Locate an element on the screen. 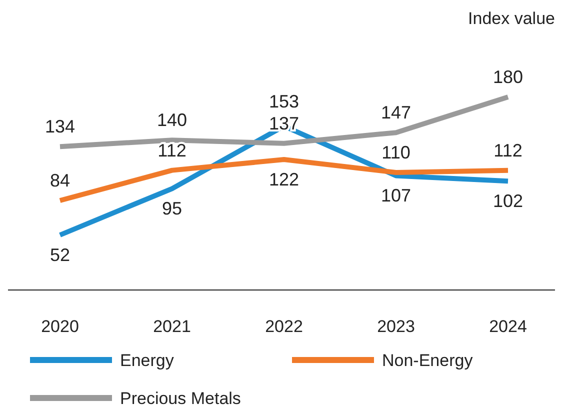 The width and height of the screenshot is (563, 407). data-label: 84 is located at coordinates (60, 180).